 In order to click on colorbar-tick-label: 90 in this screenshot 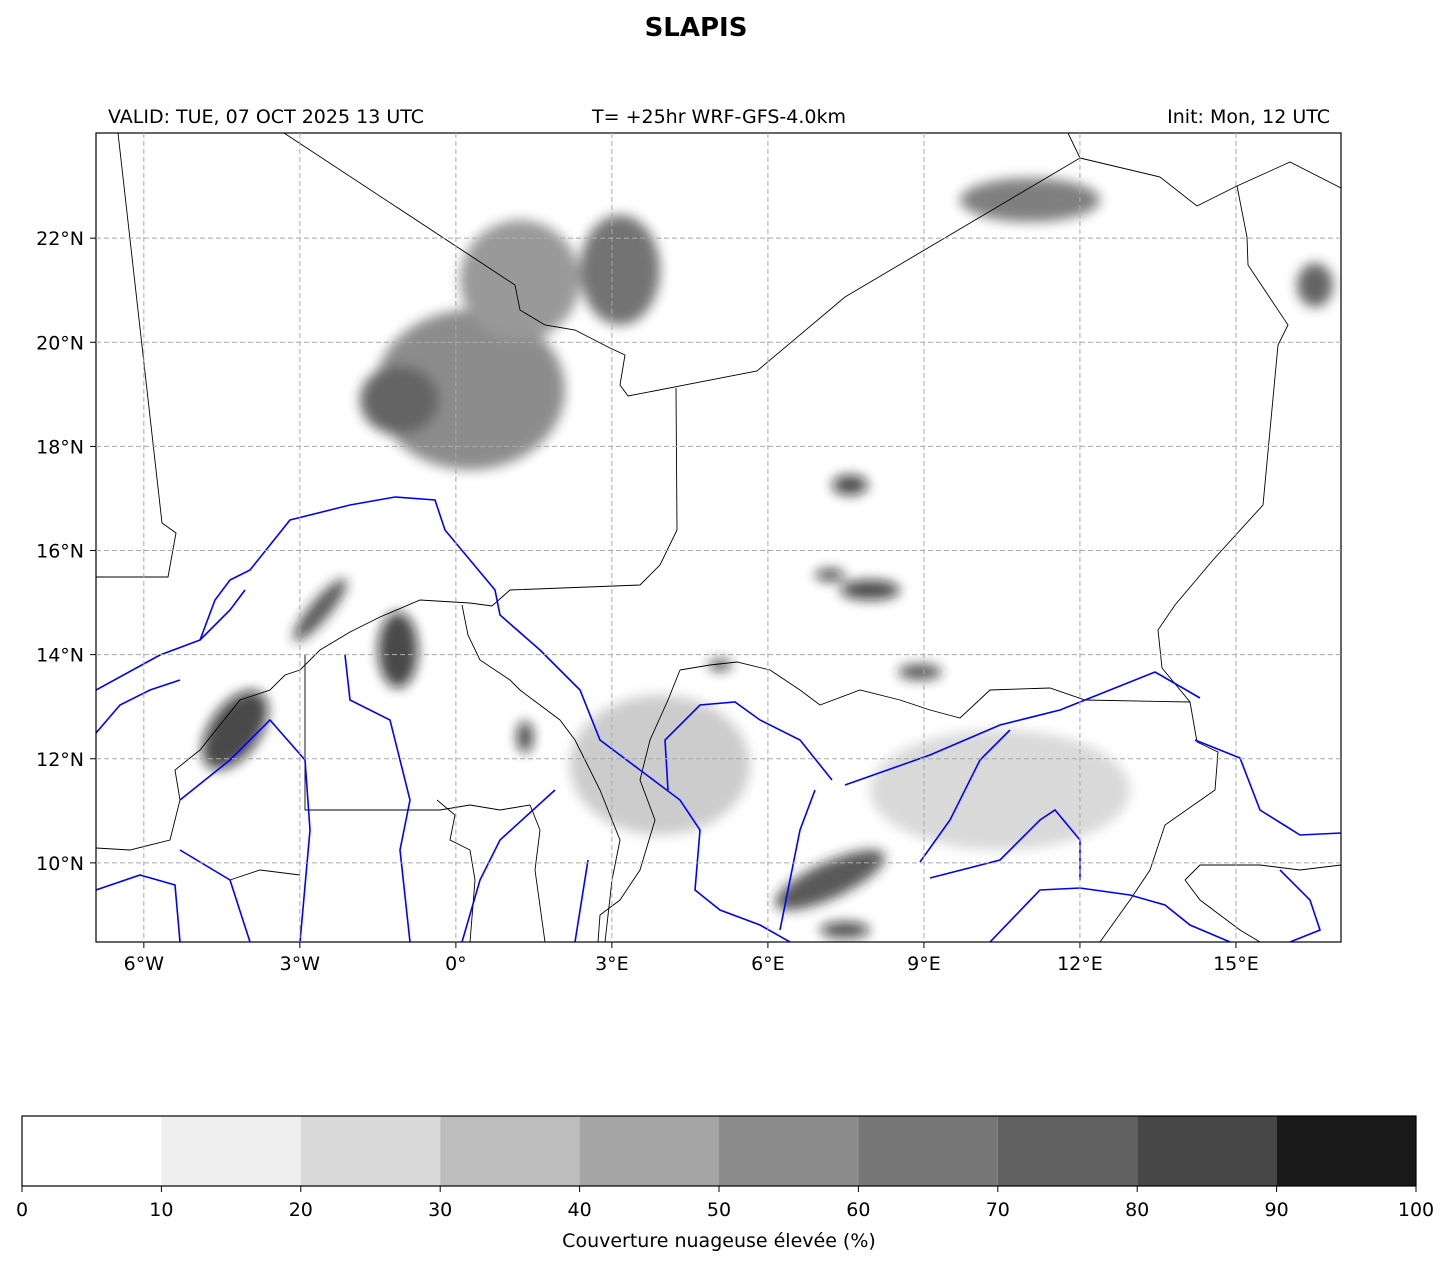, I will do `click(1277, 1210)`.